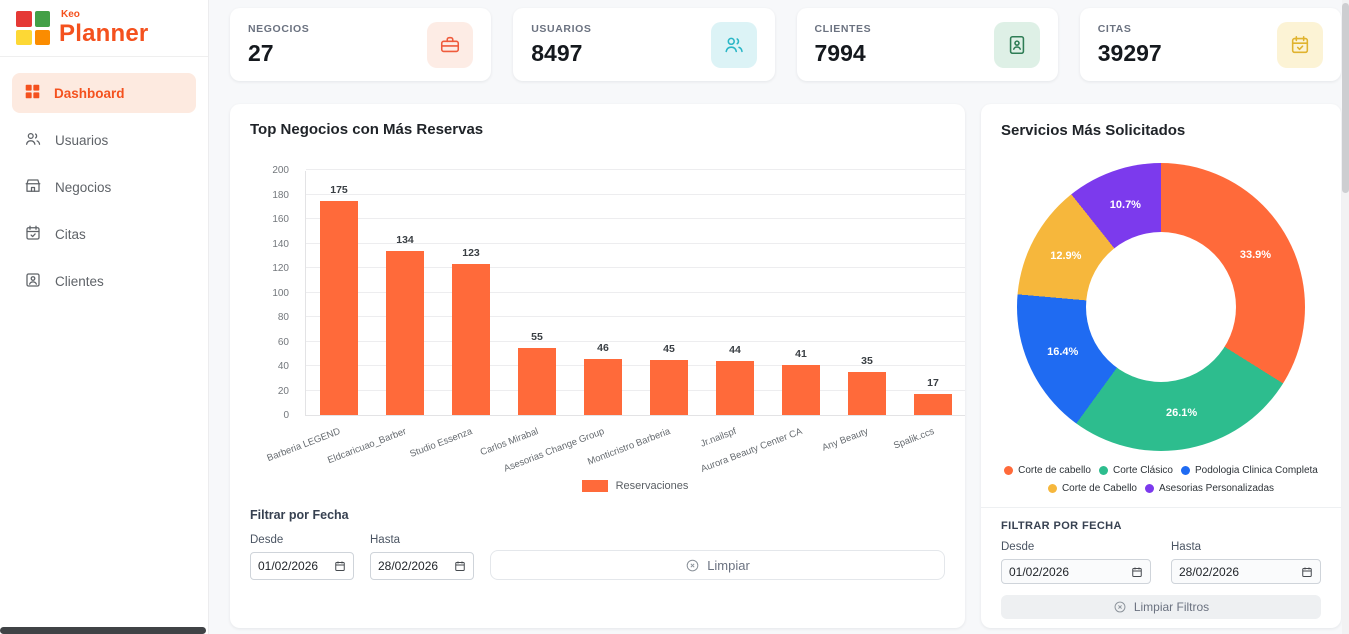 The width and height of the screenshot is (1349, 634). I want to click on bar-y-axis: 0 20 40 60 80 100 120 140 160 180 200, so click(280, 293).